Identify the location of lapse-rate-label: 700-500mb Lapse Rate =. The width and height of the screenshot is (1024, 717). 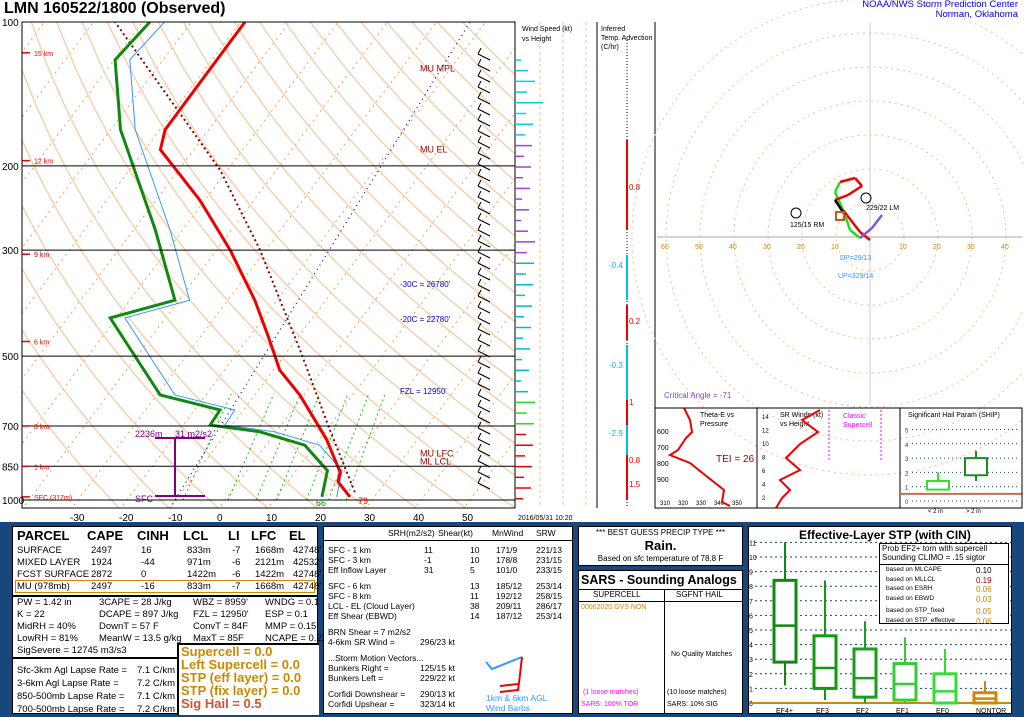
(71, 709).